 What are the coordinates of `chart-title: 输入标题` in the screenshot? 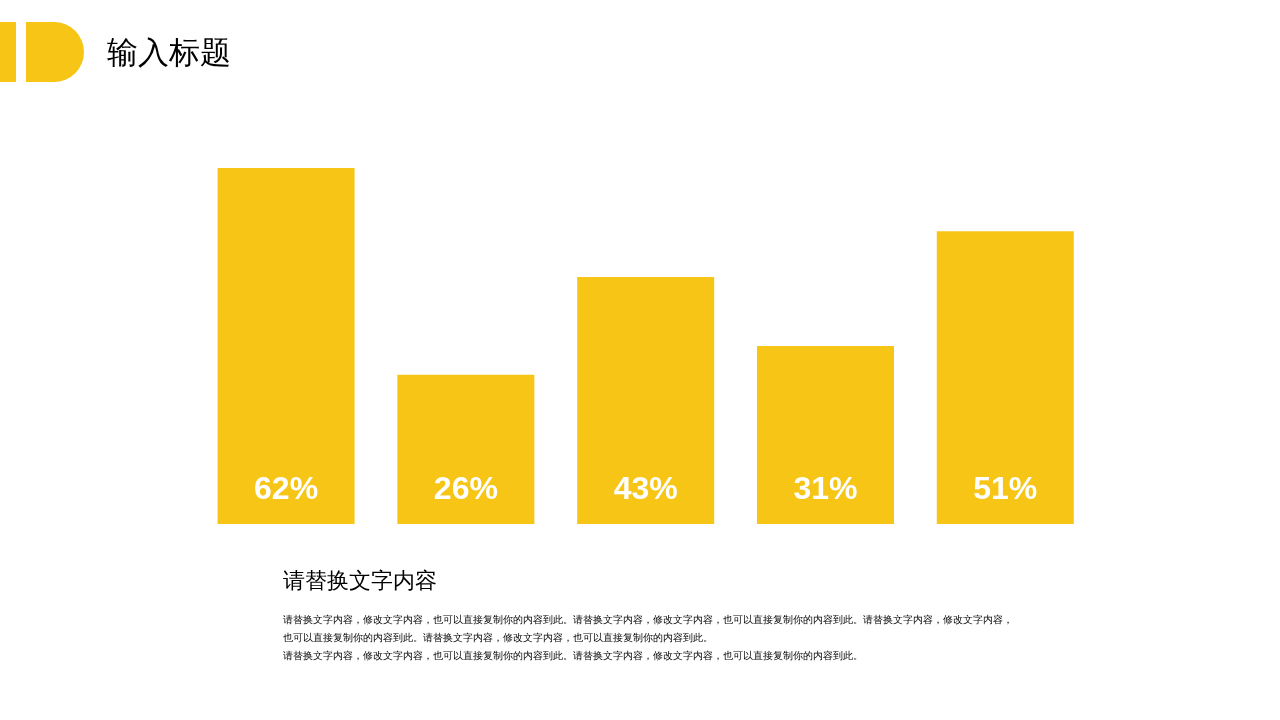 It's located at (169, 52).